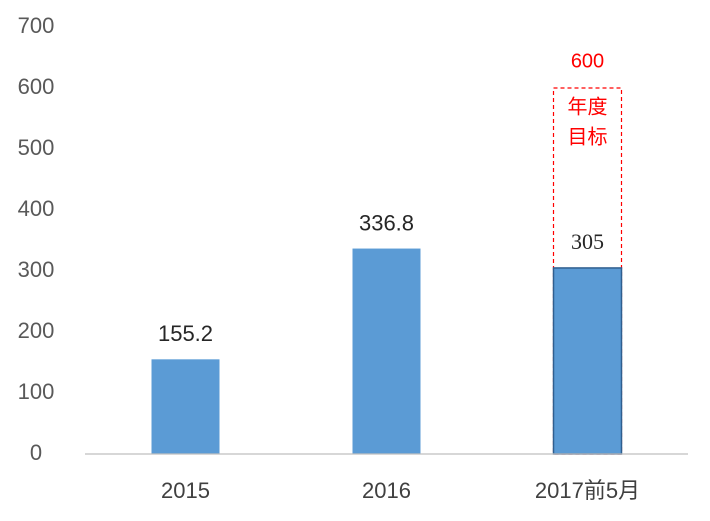 The image size is (710, 521). I want to click on y-tick-label: 500, so click(36, 147).